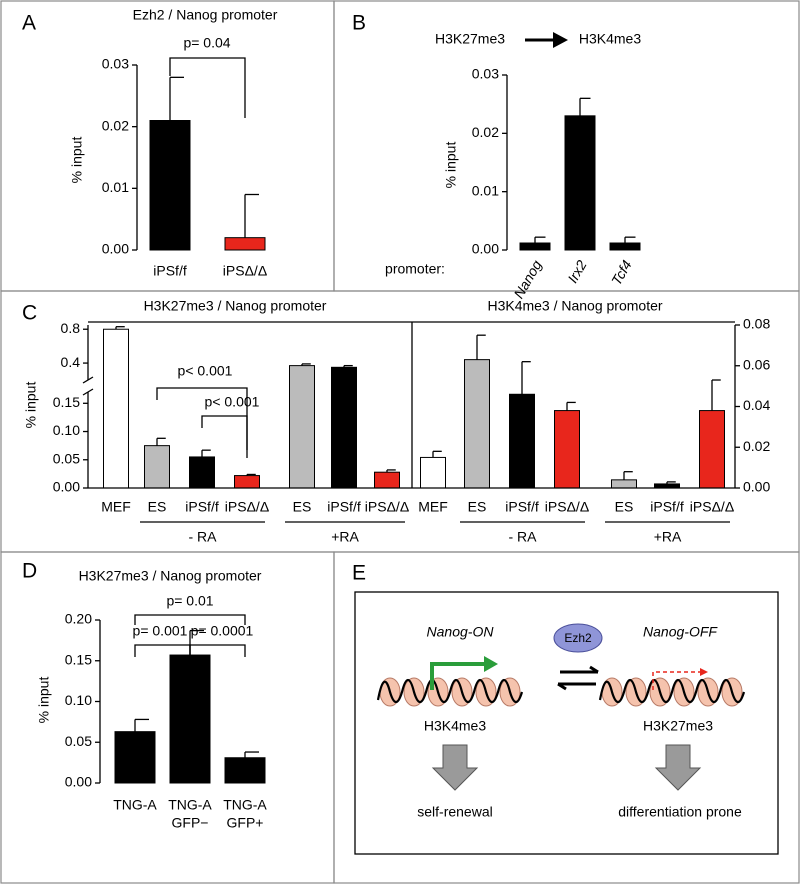 The width and height of the screenshot is (800, 884). What do you see at coordinates (578, 678) in the screenshot?
I see `equilibrium-arrows` at bounding box center [578, 678].